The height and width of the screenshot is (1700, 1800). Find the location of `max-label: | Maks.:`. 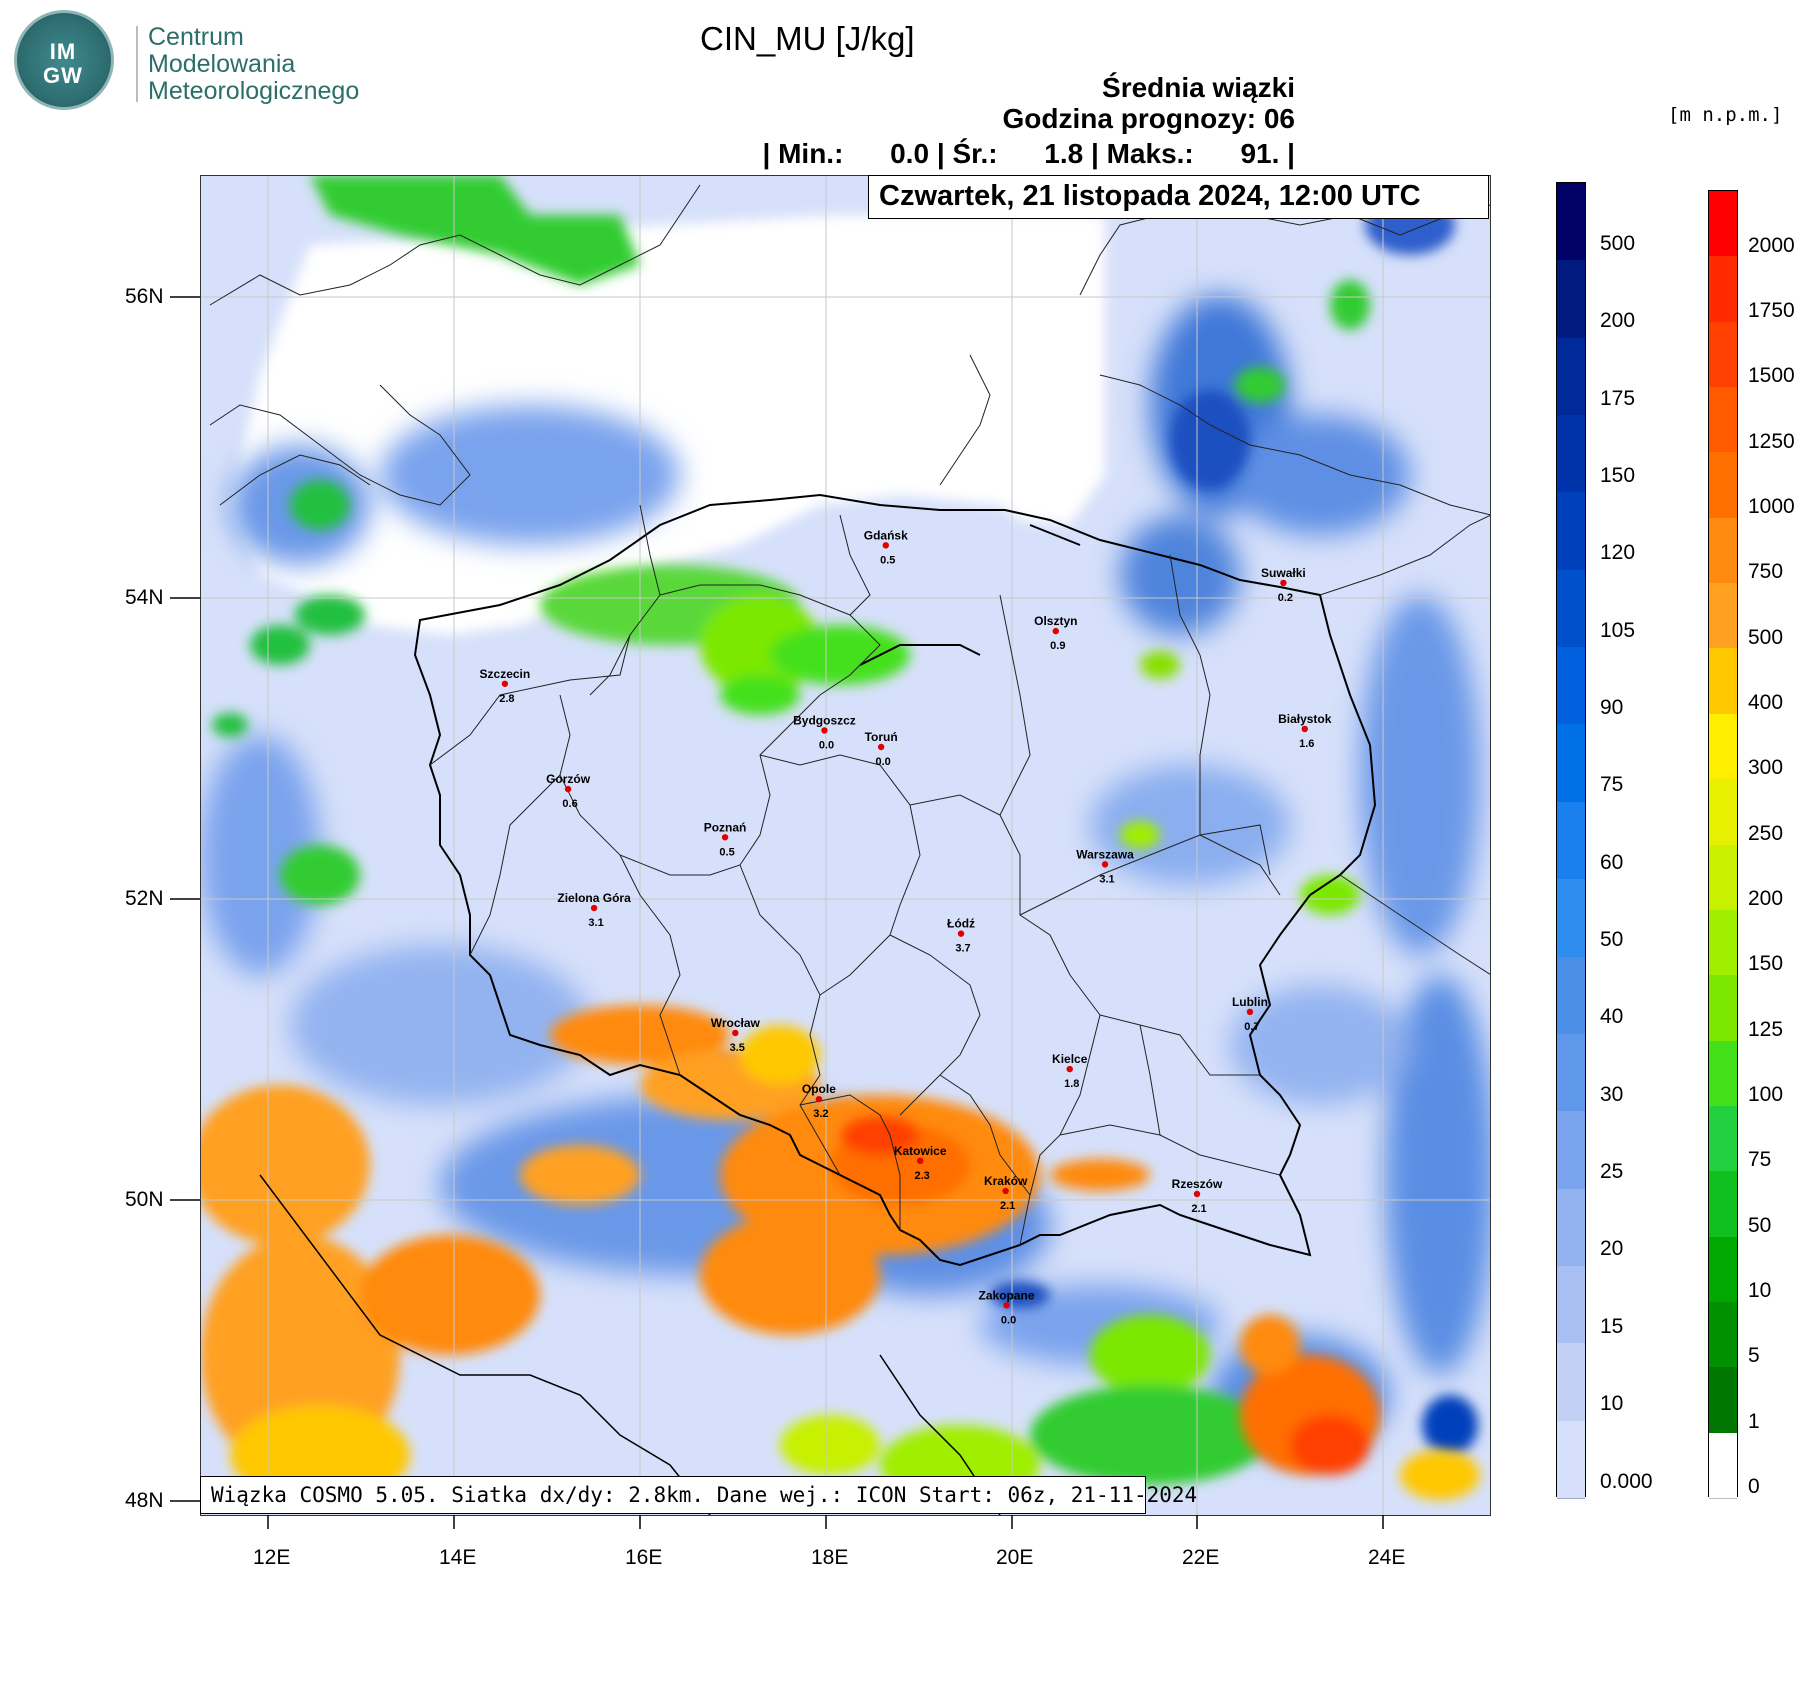

max-label: | Maks.: is located at coordinates (1142, 153).